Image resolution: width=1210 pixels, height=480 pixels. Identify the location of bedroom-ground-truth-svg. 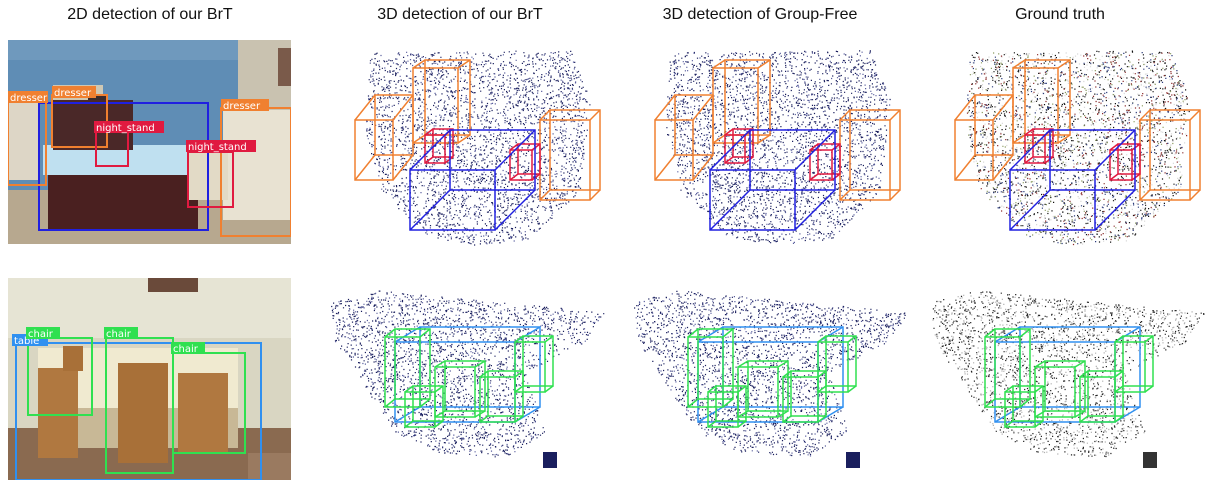
(1077, 148).